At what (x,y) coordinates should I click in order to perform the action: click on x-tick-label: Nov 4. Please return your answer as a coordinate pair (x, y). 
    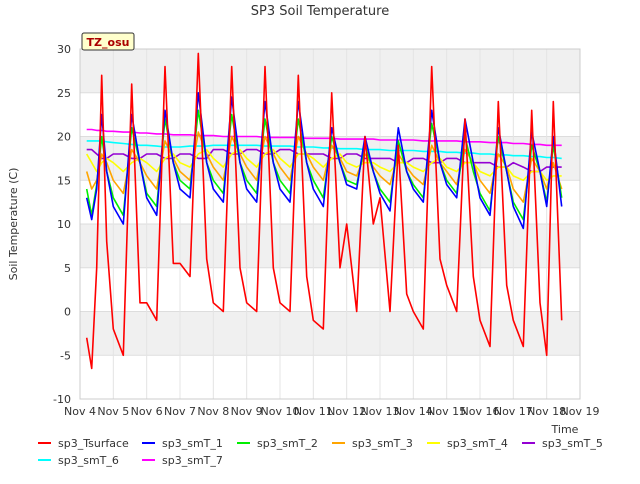
    Looking at the image, I should click on (80, 411).